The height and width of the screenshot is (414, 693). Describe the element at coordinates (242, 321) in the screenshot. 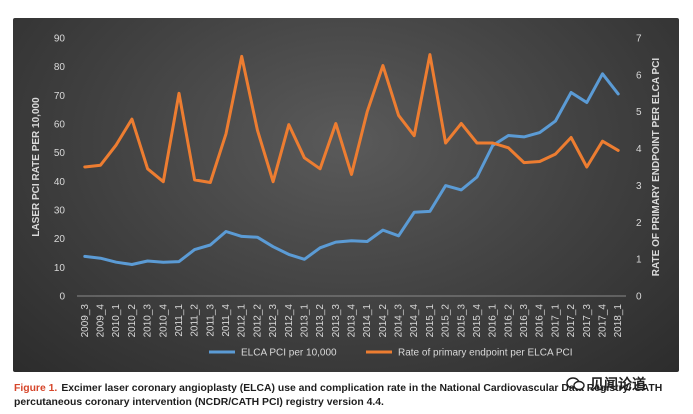

I see `x-tick-label: 2012_1` at that location.